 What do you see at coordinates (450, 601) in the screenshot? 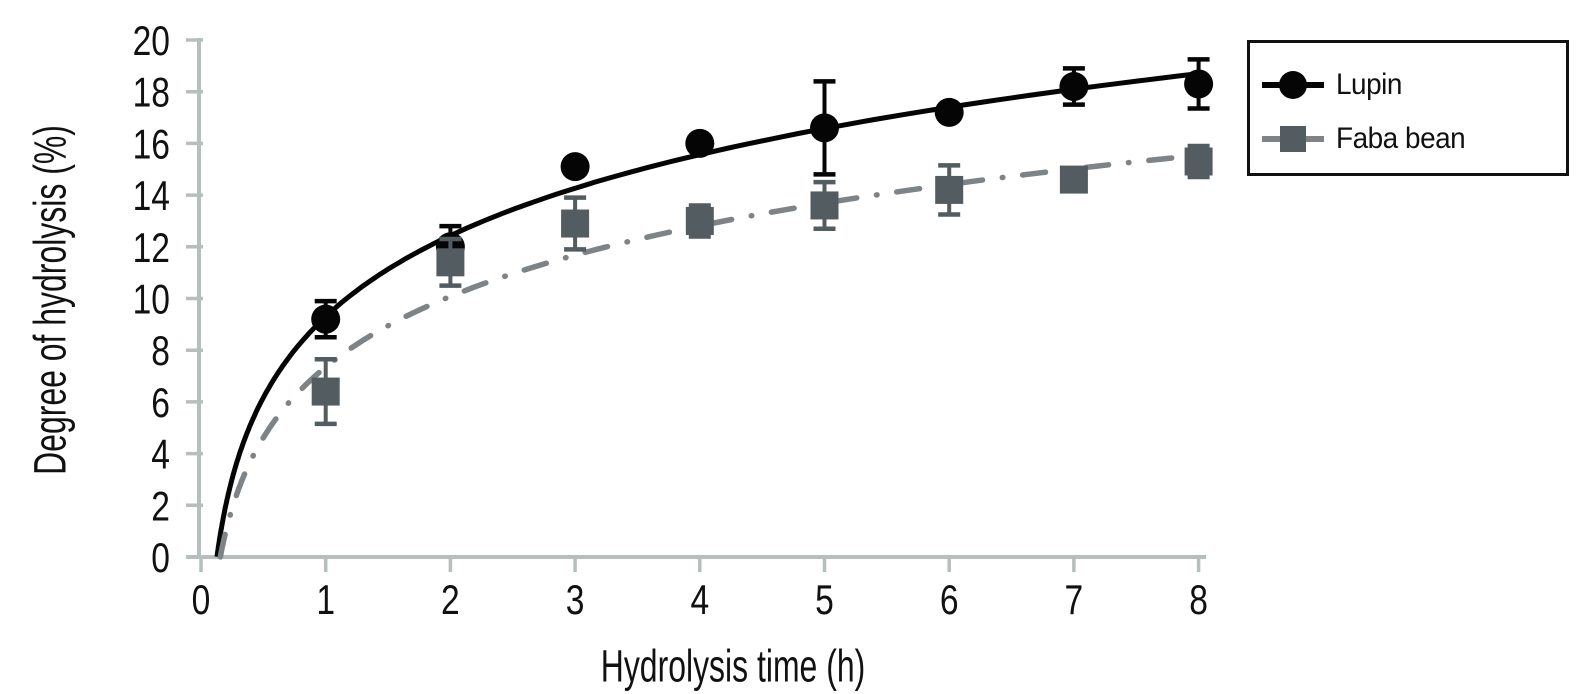
I see `x-tick-label: 2` at bounding box center [450, 601].